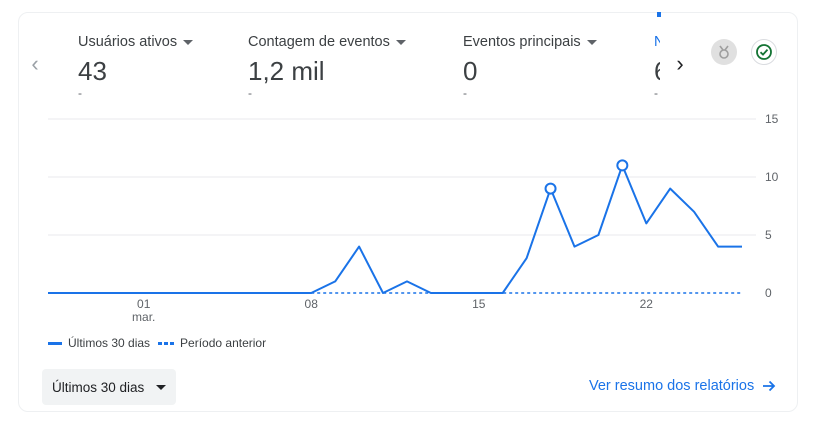 The image size is (819, 425). Describe the element at coordinates (680, 64) in the screenshot. I see `chevron-right-icon: ›` at that location.